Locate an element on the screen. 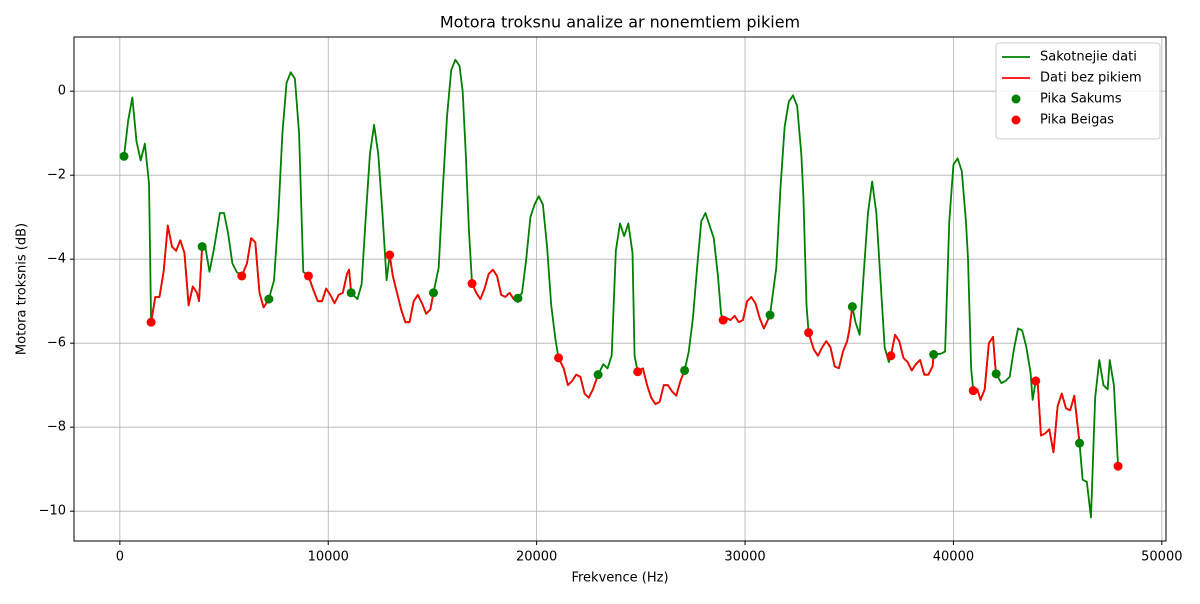  legend-label: Dati bez pikiem is located at coordinates (1091, 78).